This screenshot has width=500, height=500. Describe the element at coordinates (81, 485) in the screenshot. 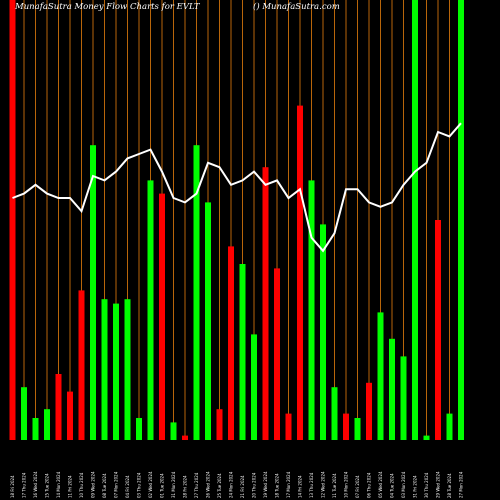

I see `x-tick-label: 10 Thu 2024` at that location.